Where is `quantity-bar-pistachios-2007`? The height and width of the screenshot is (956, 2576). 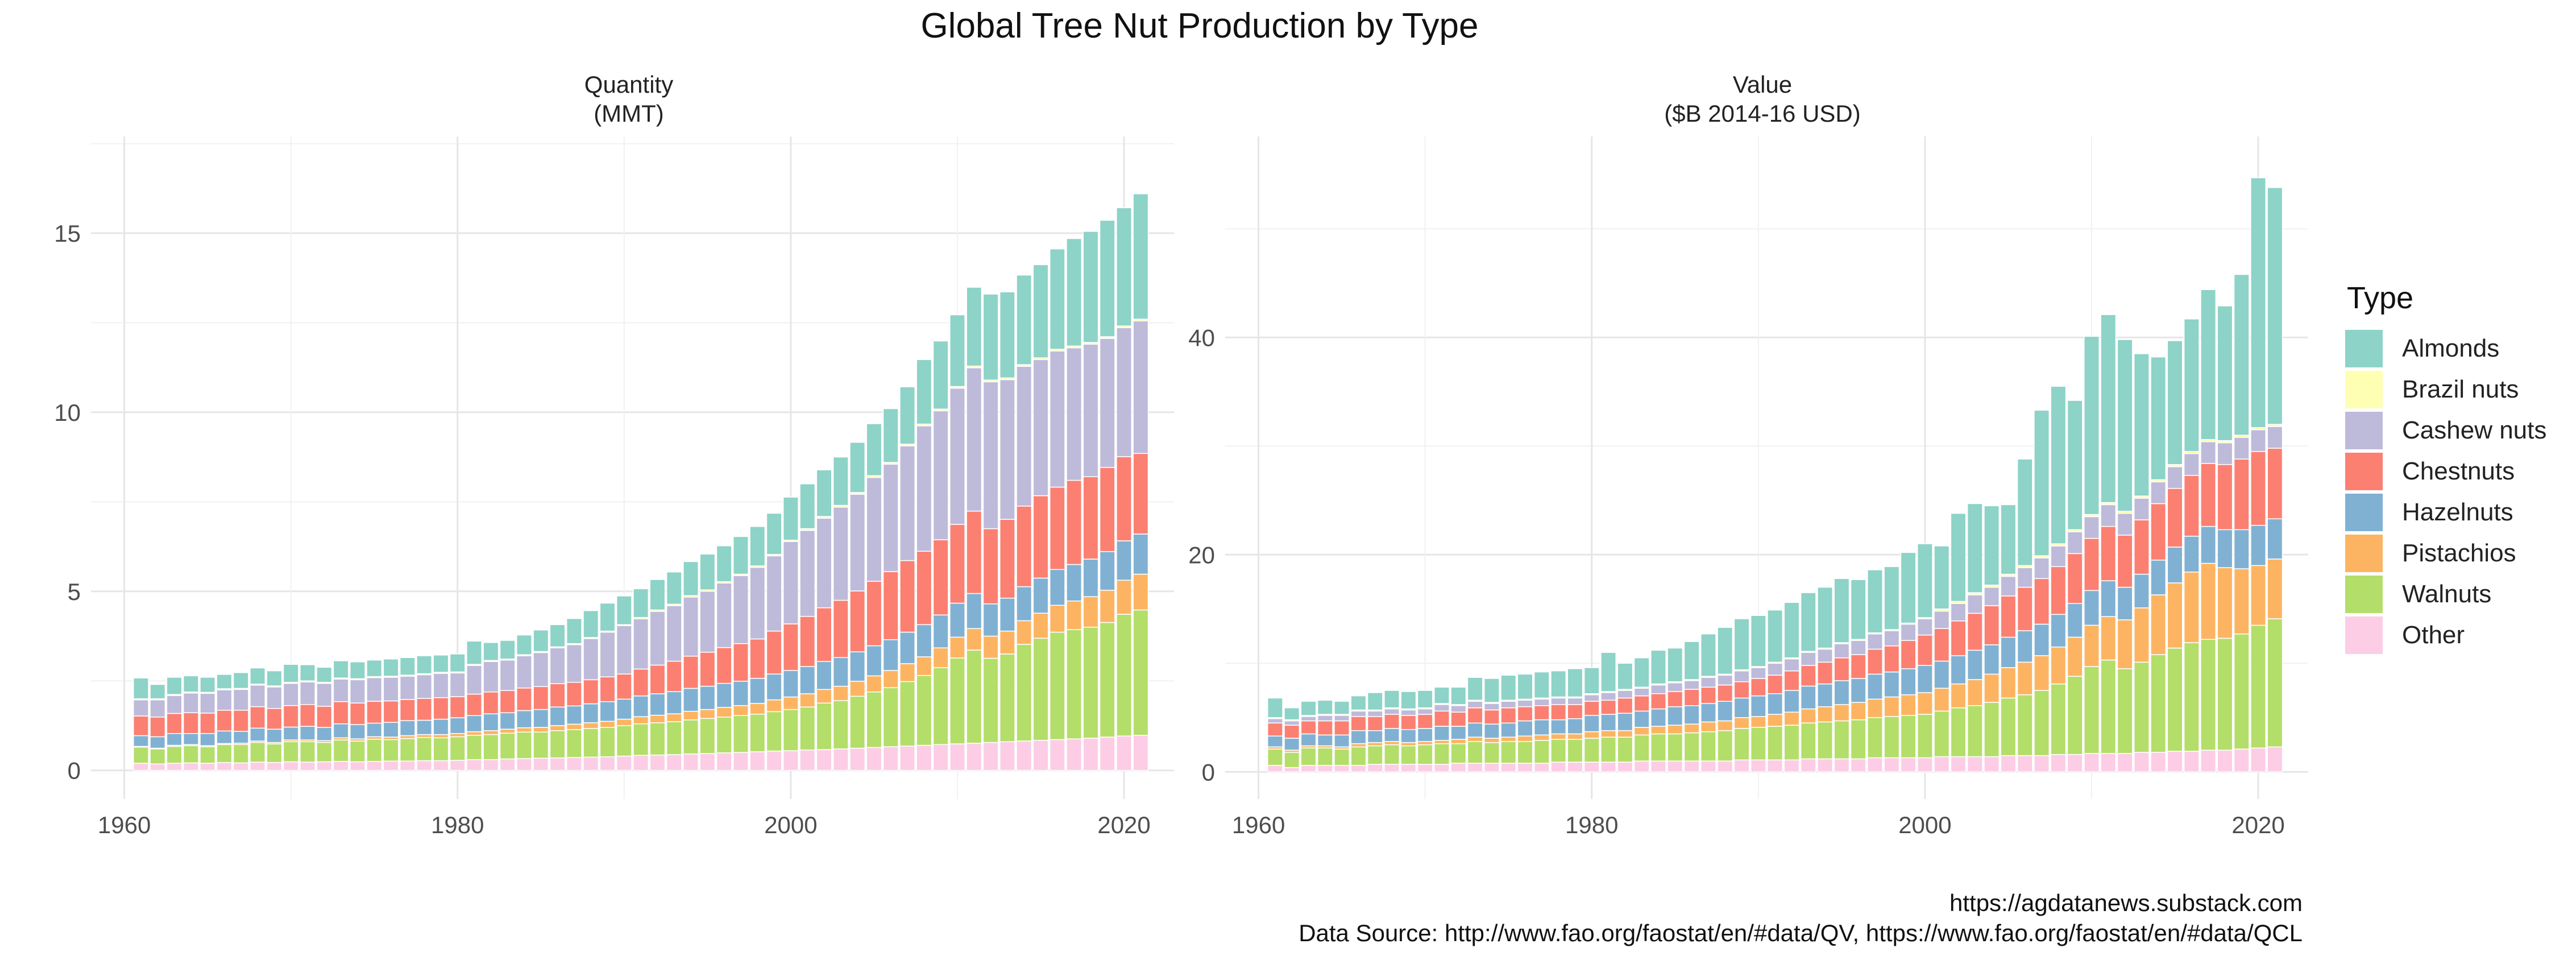
quantity-bar-pistachios-2007 is located at coordinates (907, 672).